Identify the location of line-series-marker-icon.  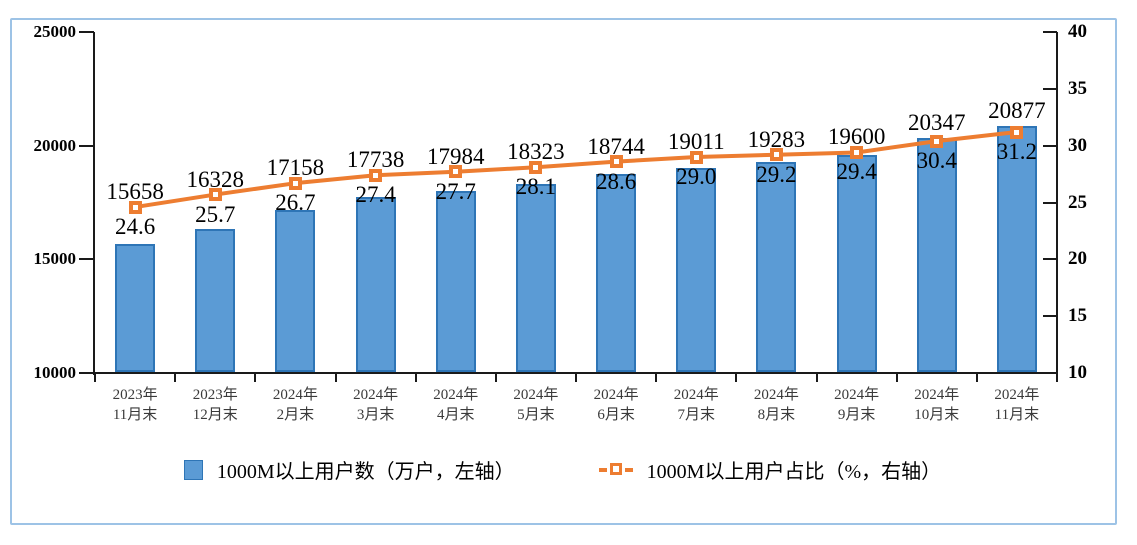
(615, 469).